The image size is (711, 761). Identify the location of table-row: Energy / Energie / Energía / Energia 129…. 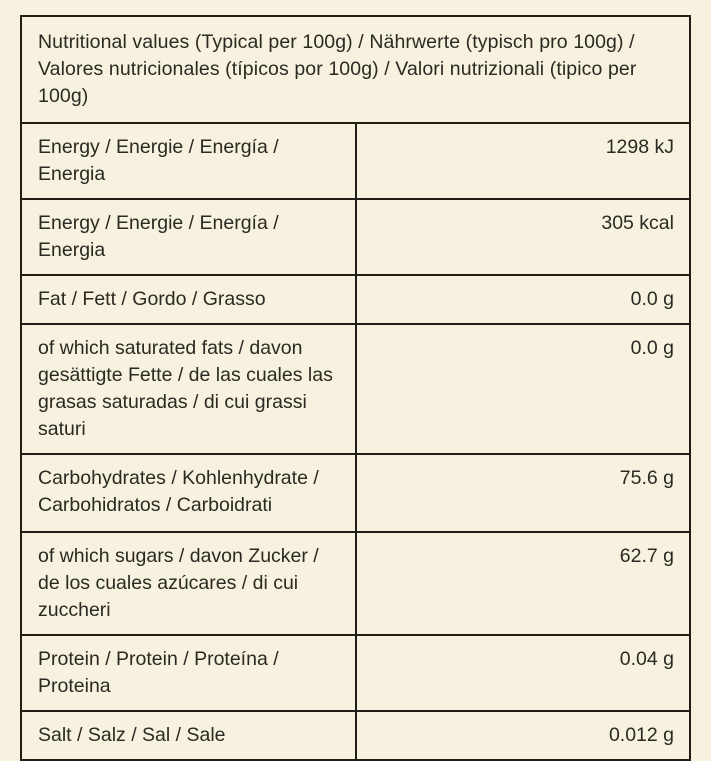
(355, 161).